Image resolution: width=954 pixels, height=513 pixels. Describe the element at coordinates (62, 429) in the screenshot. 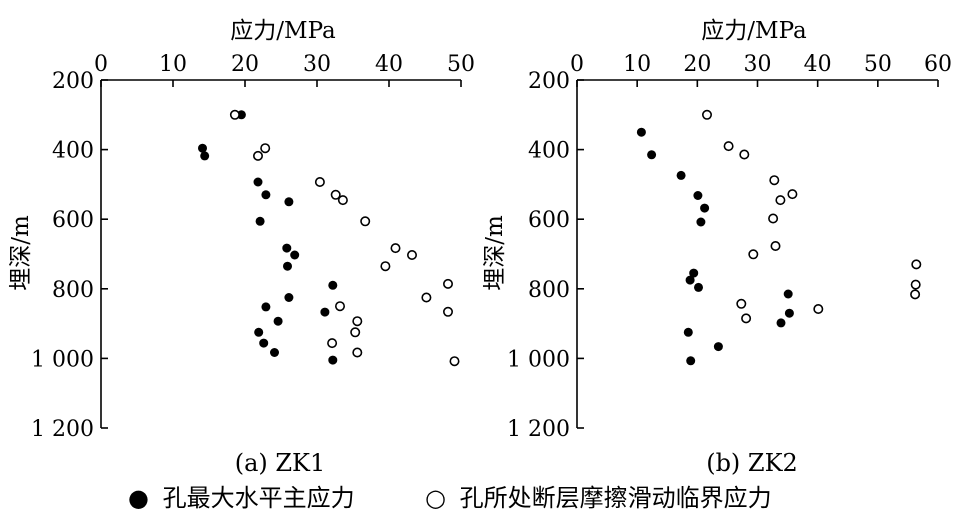

I see `y-tick-label-zk1: 1 200` at that location.